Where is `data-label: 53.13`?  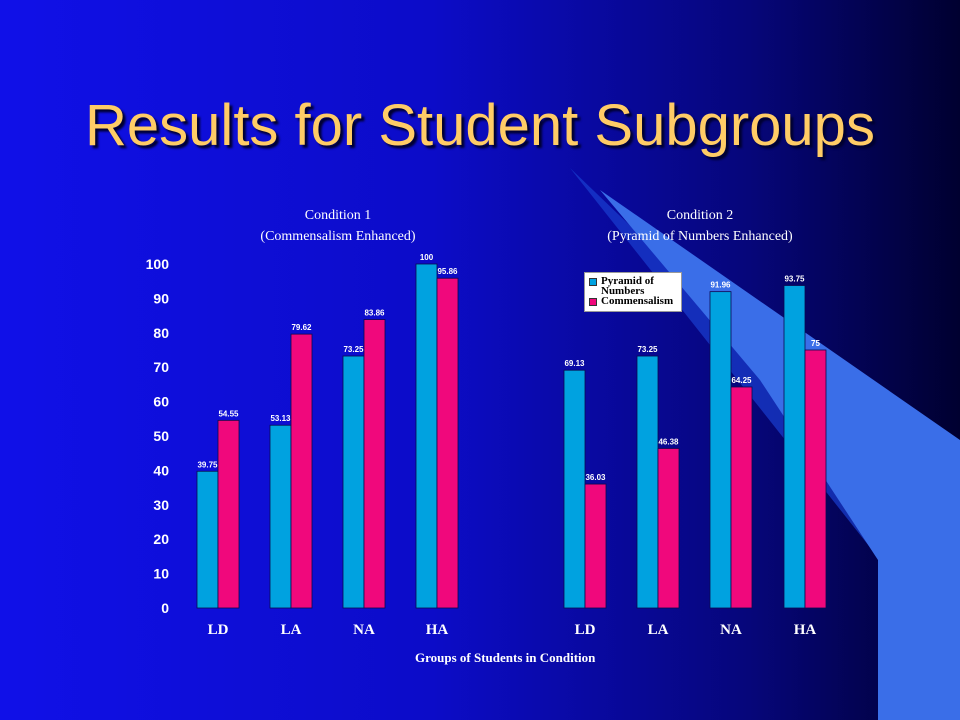 data-label: 53.13 is located at coordinates (280, 418).